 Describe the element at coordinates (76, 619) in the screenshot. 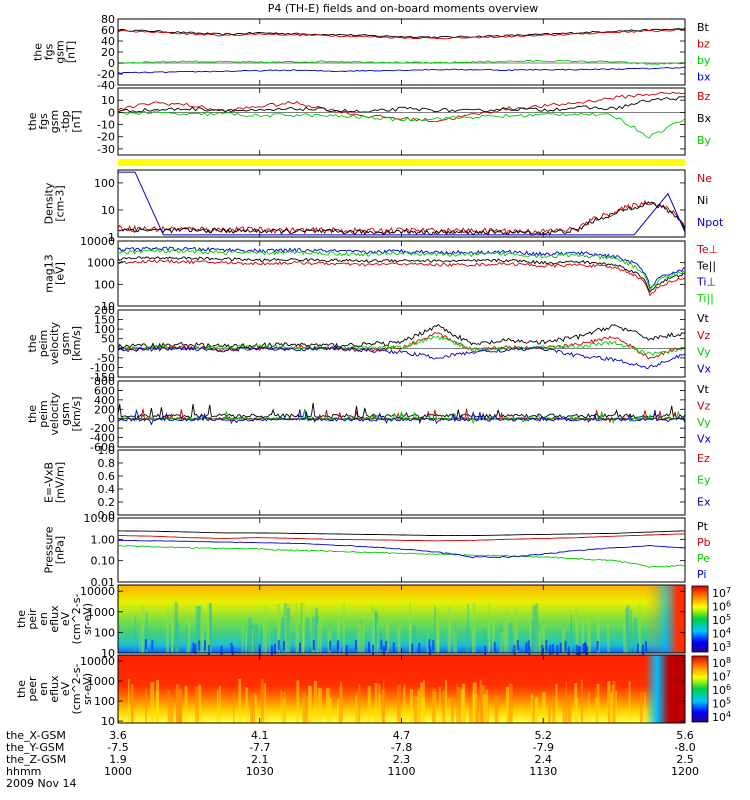

I see `y-axis-label-line: (cm^2-s-` at that location.